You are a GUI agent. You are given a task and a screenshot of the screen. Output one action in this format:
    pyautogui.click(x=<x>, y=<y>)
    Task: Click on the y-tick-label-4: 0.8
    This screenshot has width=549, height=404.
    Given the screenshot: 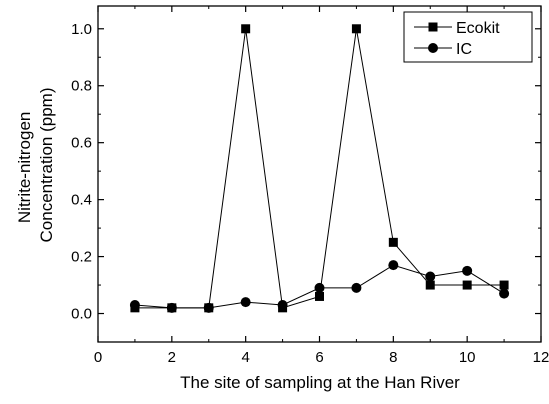 What is the action you would take?
    pyautogui.click(x=81, y=86)
    